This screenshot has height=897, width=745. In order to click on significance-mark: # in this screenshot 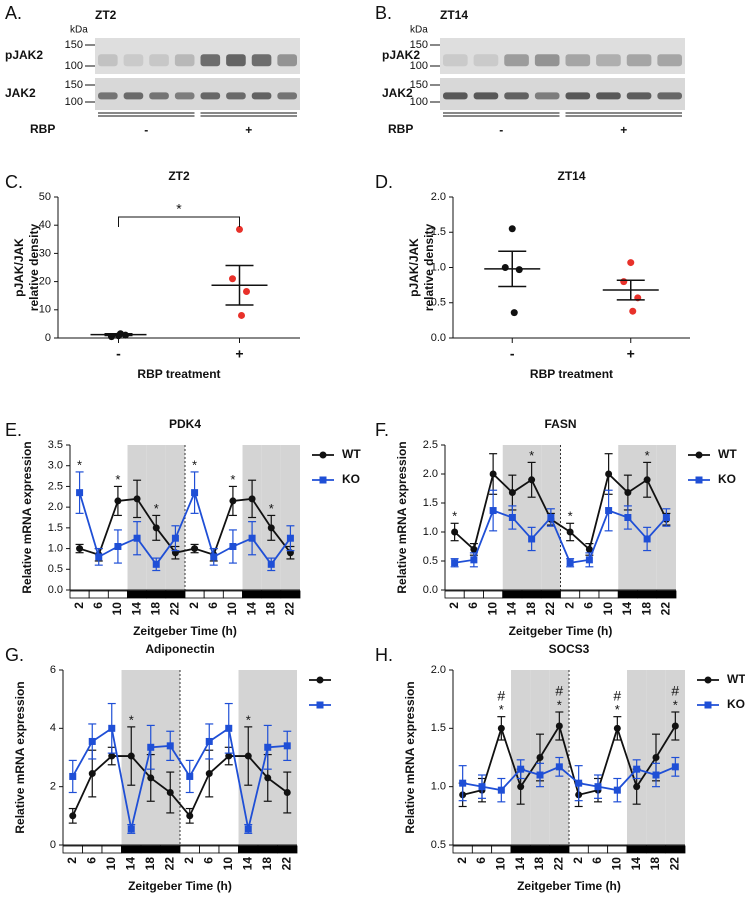, I will do `click(617, 695)`.